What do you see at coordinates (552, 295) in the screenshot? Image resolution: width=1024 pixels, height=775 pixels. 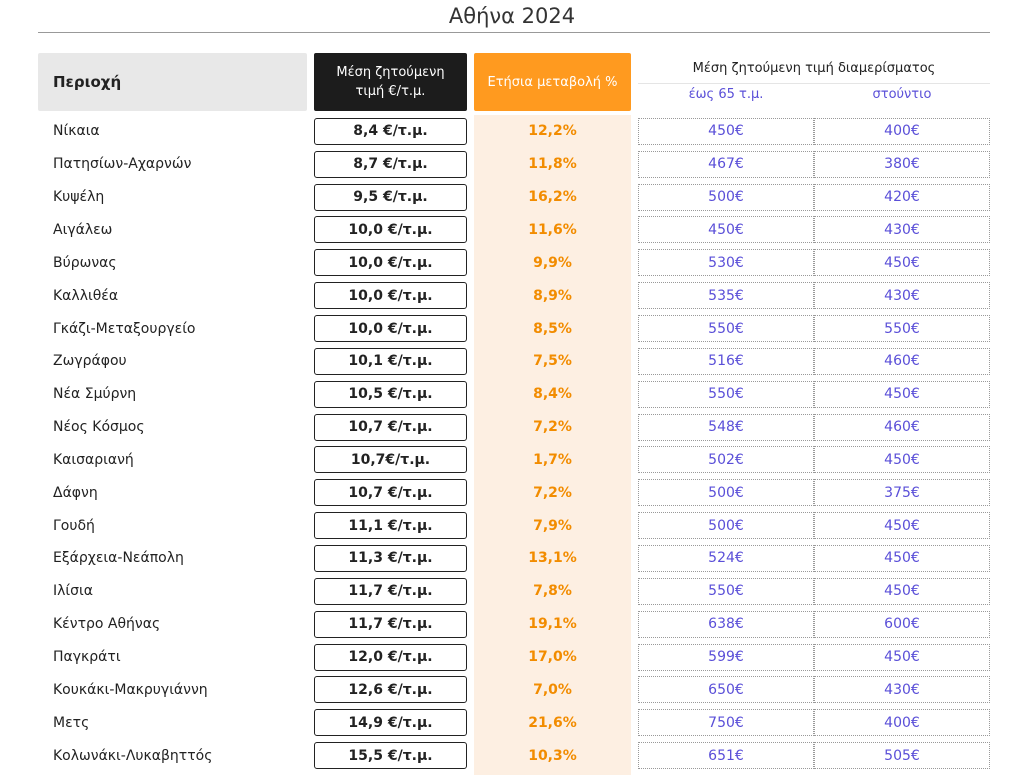 I see `annual-change: 8,9%` at bounding box center [552, 295].